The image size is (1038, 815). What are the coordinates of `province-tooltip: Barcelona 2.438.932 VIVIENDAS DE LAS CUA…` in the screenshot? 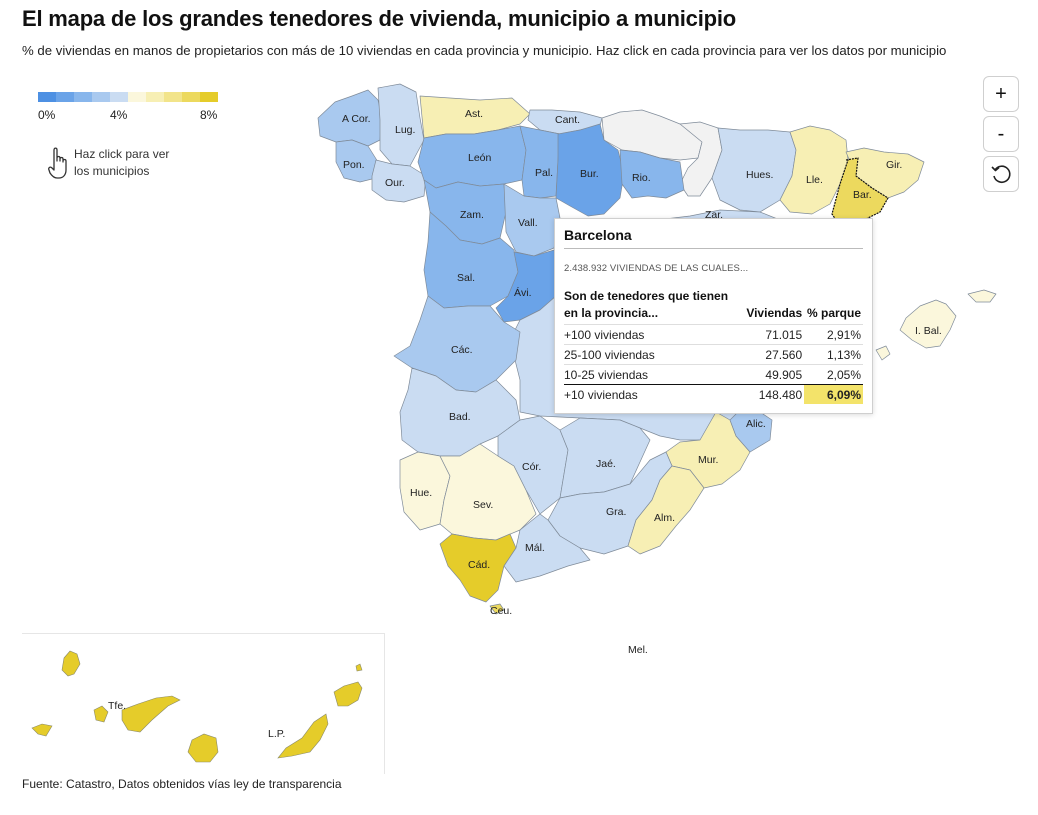 It's located at (713, 316).